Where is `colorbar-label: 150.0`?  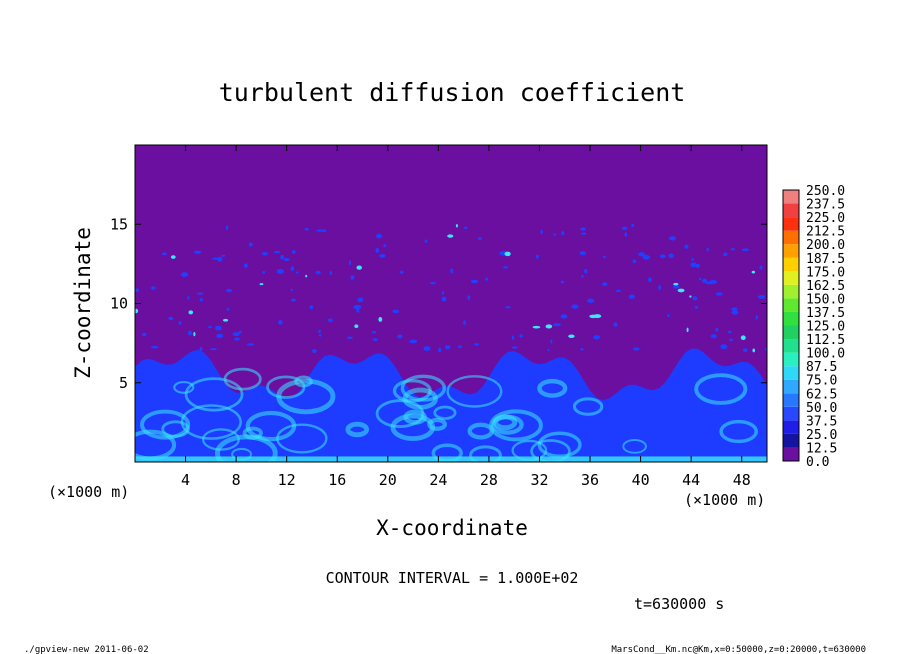 colorbar-label: 150.0 is located at coordinates (825, 299).